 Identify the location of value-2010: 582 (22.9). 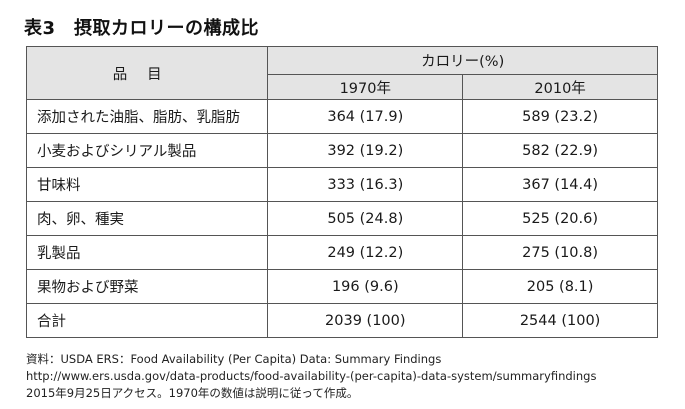
(560, 150).